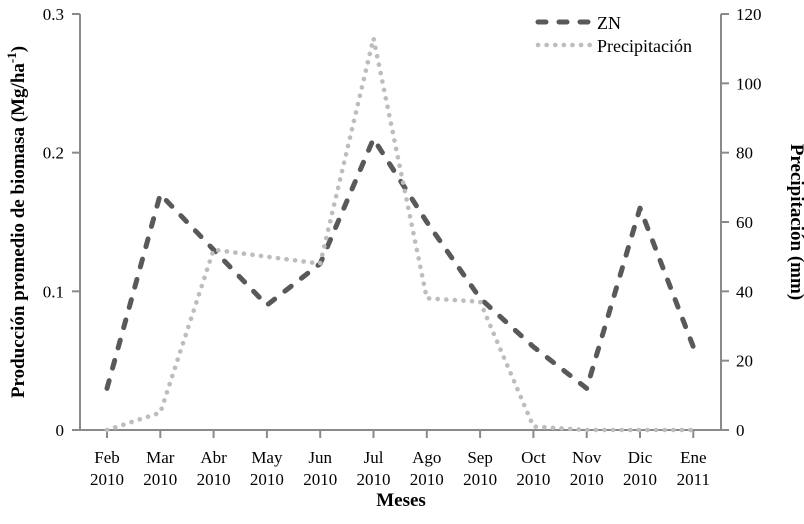  Describe the element at coordinates (640, 457) in the screenshot. I see `x-tick-label-month: Dic` at that location.